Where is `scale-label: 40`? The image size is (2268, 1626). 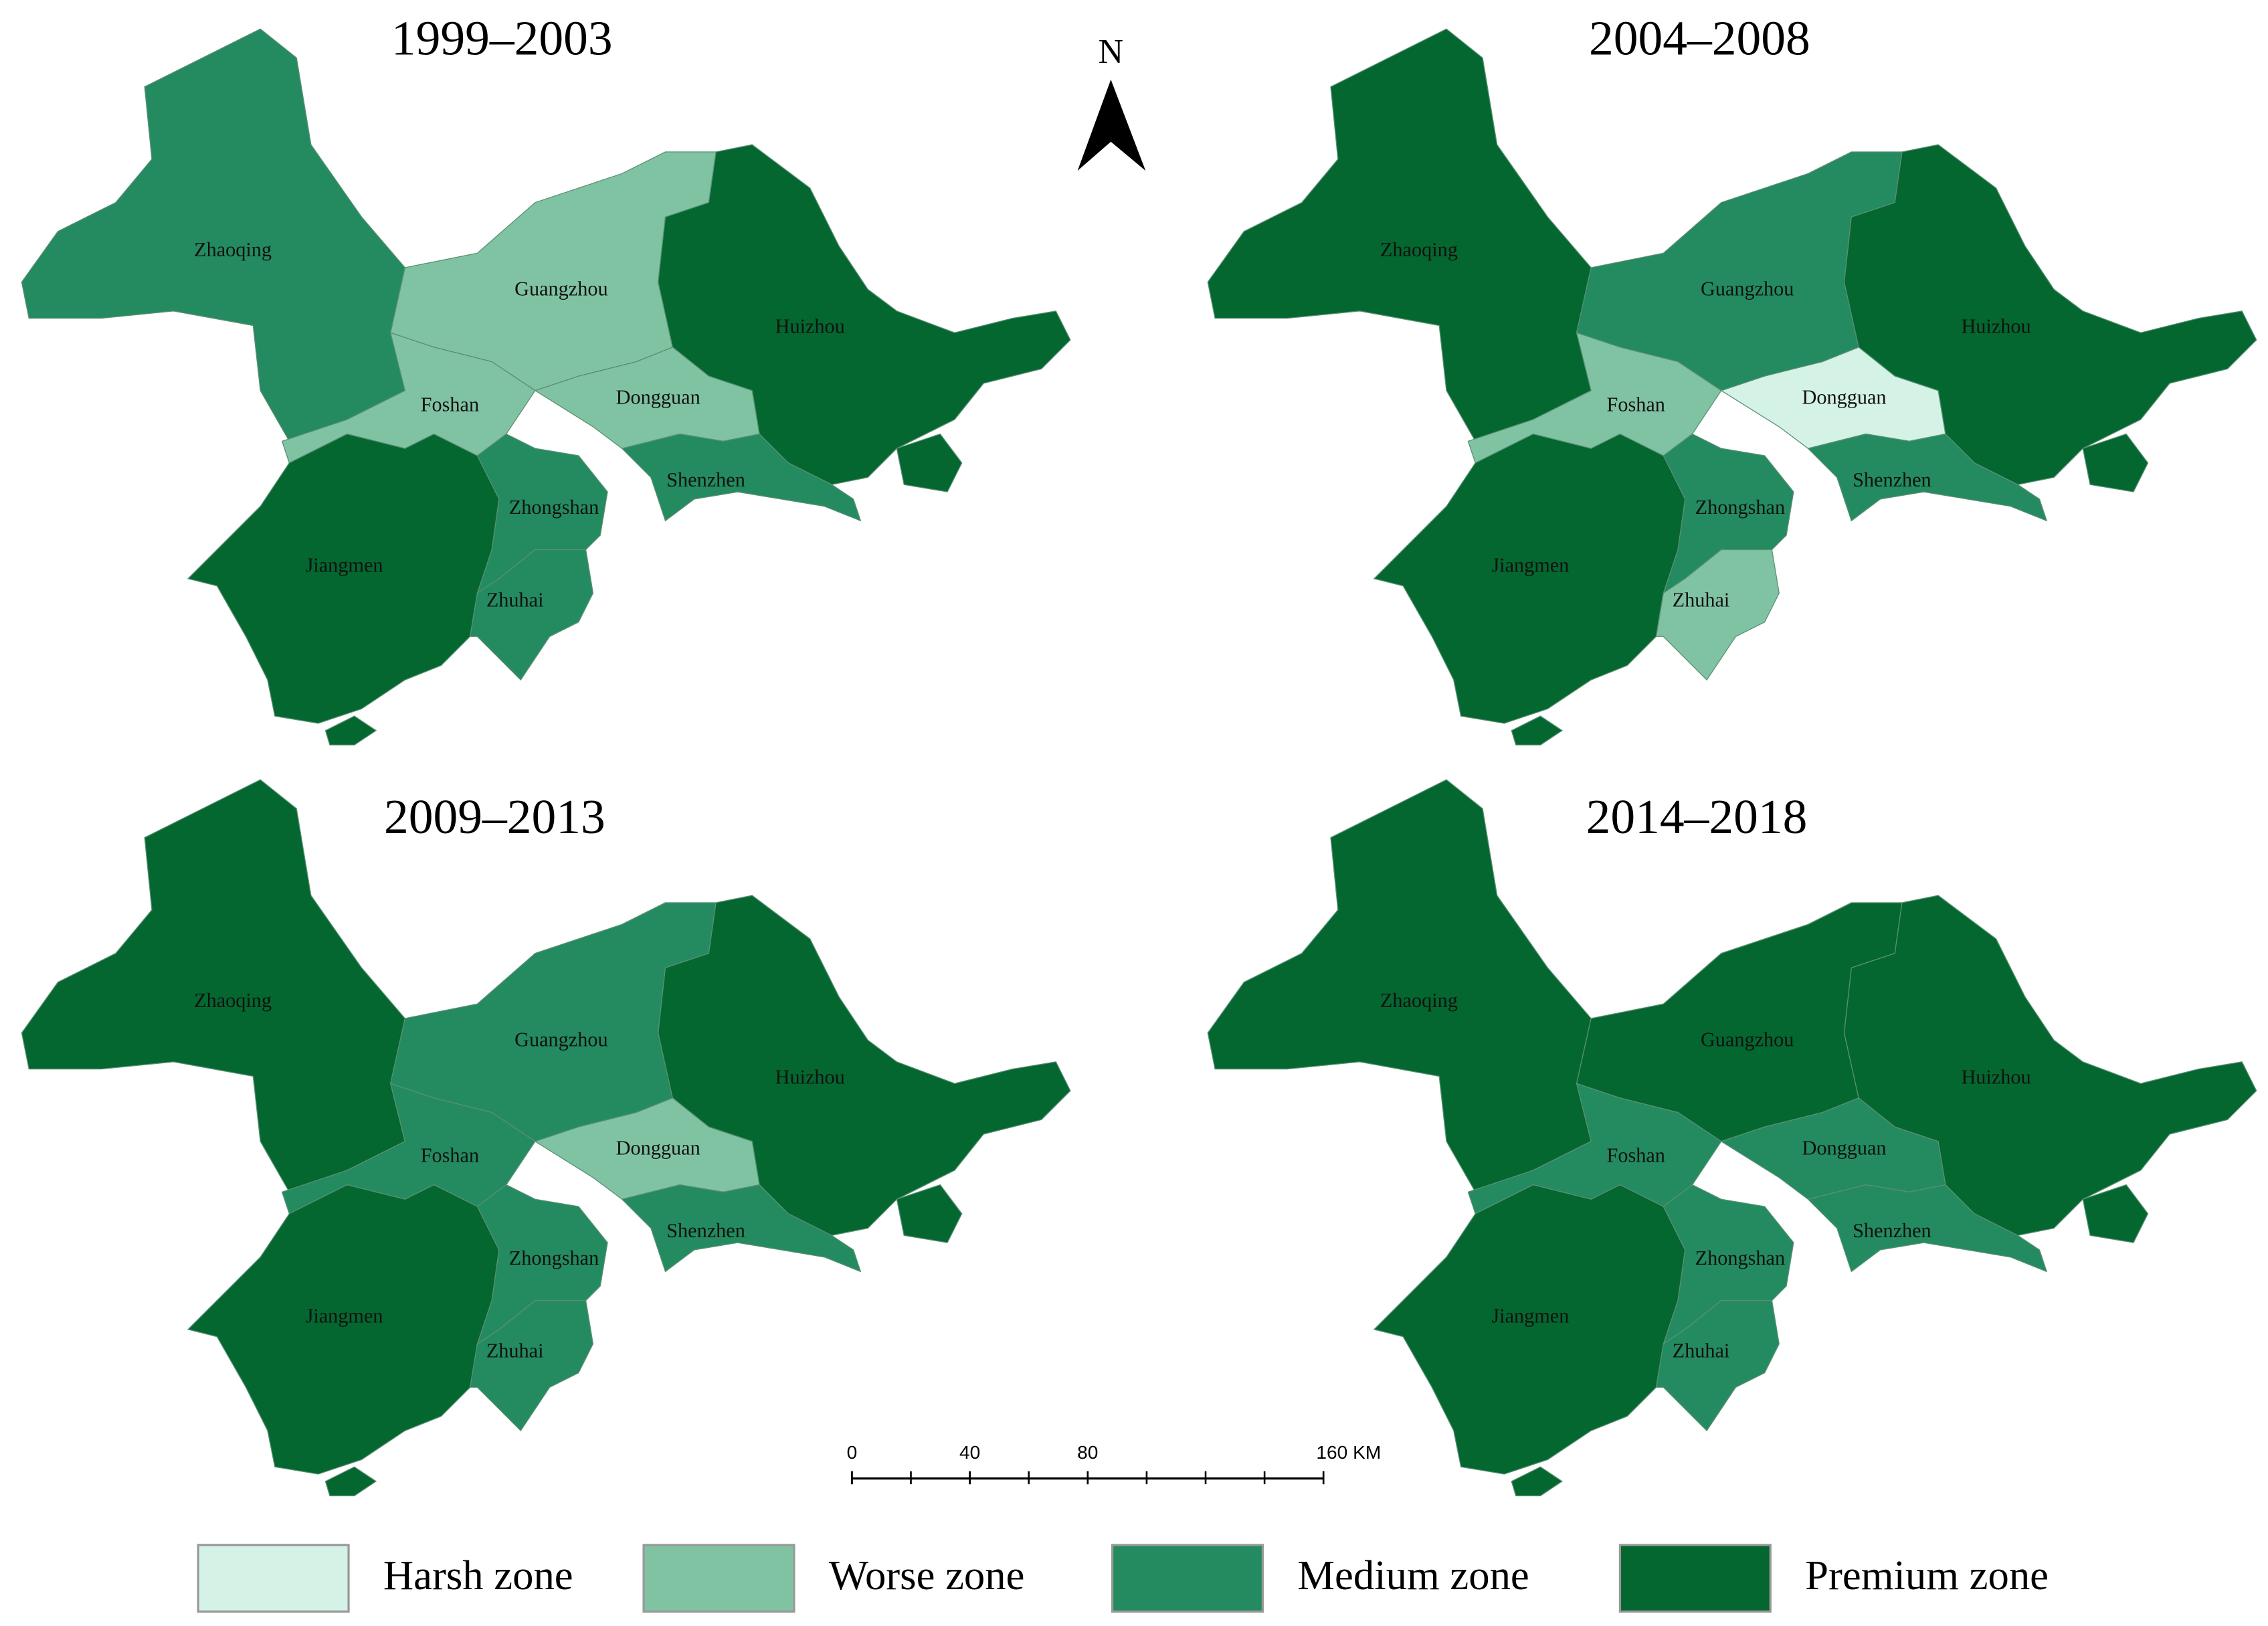 scale-label: 40 is located at coordinates (969, 1452).